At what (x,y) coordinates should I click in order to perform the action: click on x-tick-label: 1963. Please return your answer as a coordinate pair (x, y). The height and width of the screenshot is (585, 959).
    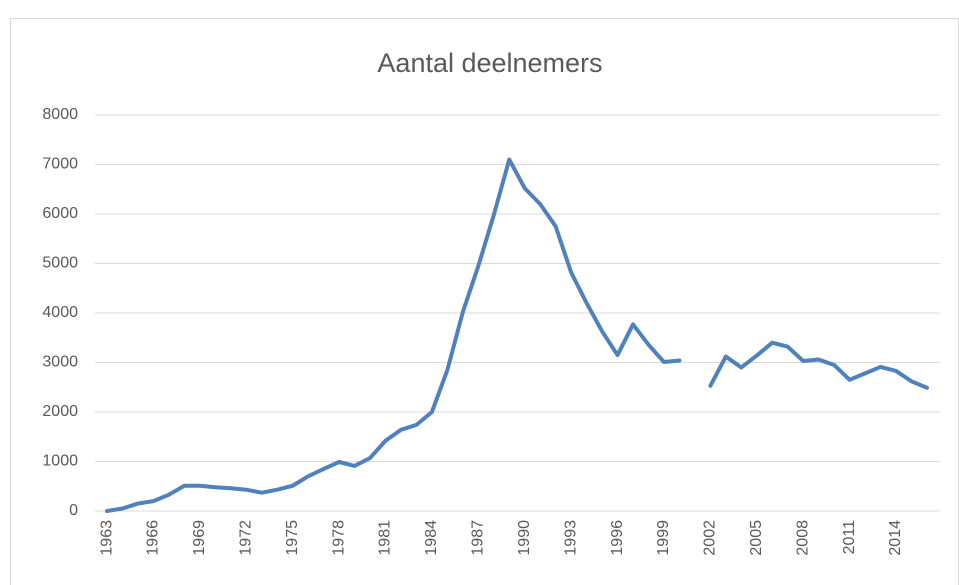
    Looking at the image, I should click on (106, 538).